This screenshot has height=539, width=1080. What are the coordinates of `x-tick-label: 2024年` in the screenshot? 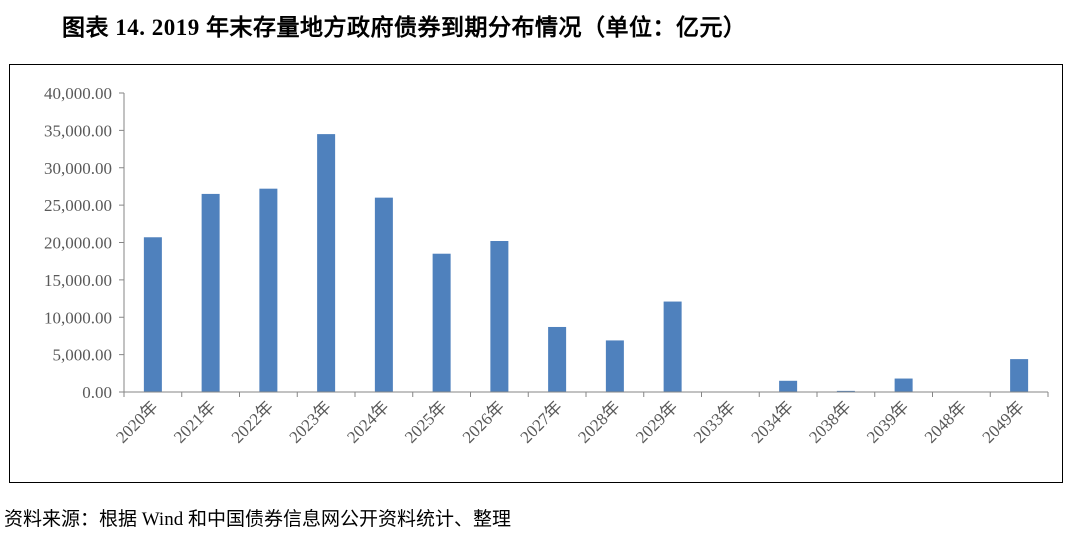 It's located at (367, 421).